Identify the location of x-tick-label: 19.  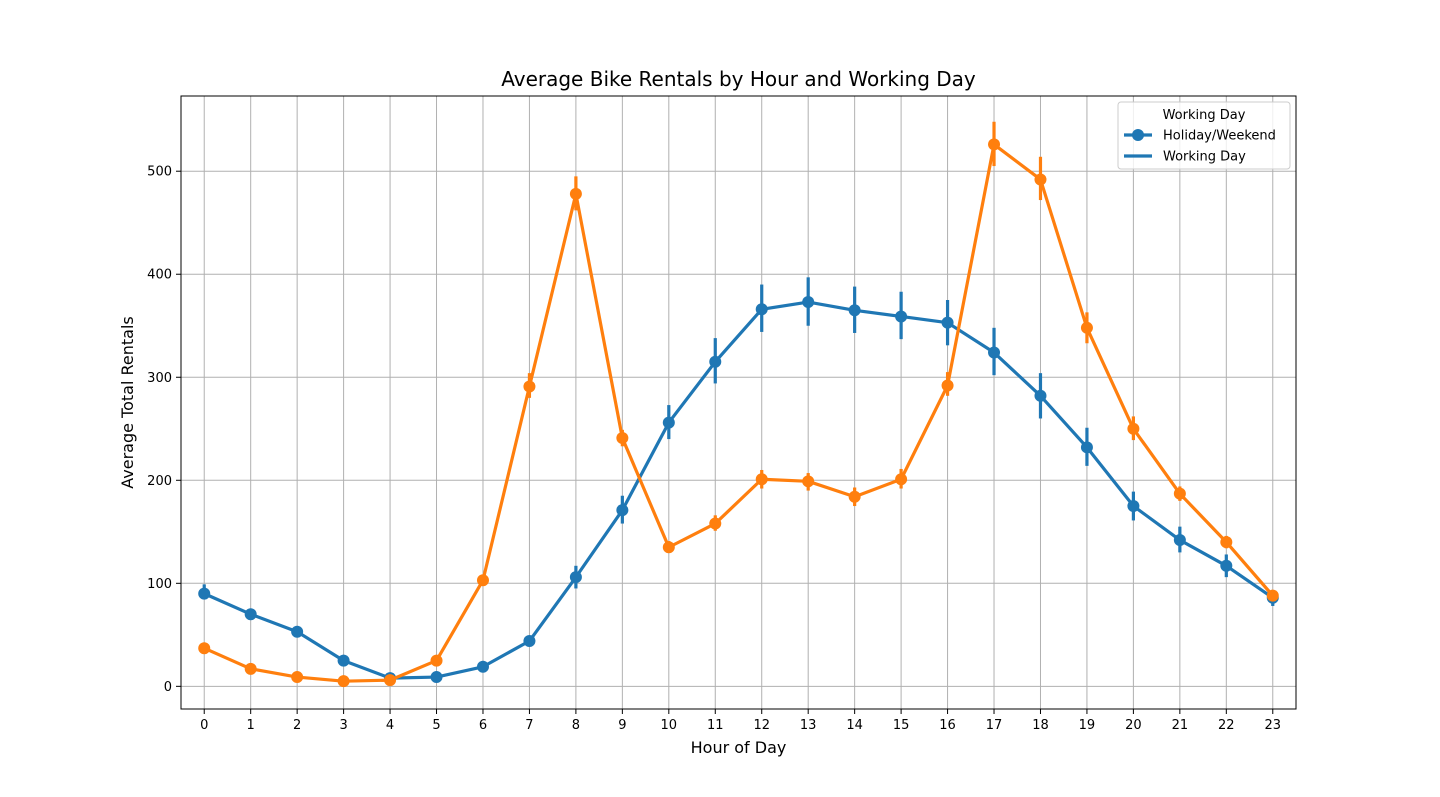
(1087, 725).